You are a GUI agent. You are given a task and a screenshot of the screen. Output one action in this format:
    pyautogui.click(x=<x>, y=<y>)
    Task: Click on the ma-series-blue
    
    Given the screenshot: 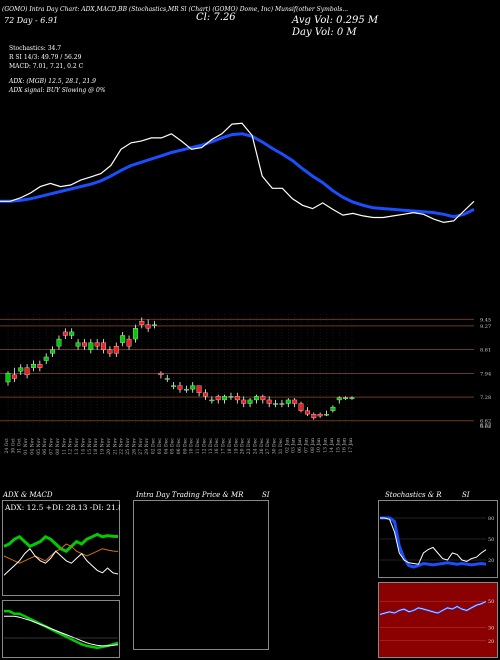 What is the action you would take?
    pyautogui.click(x=237, y=175)
    